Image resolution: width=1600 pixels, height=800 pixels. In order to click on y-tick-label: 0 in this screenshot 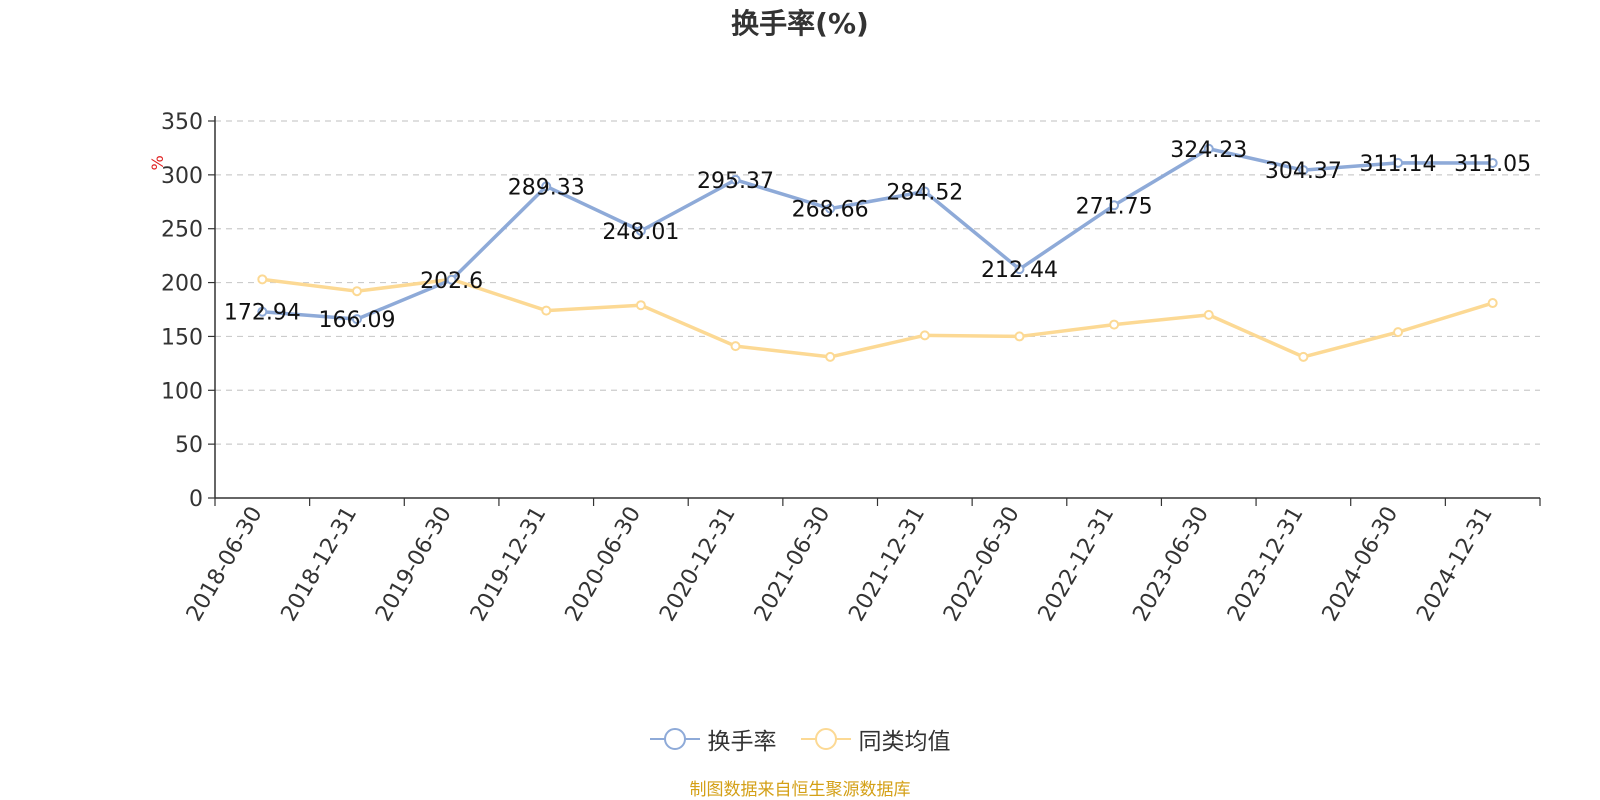, I will do `click(196, 499)`.